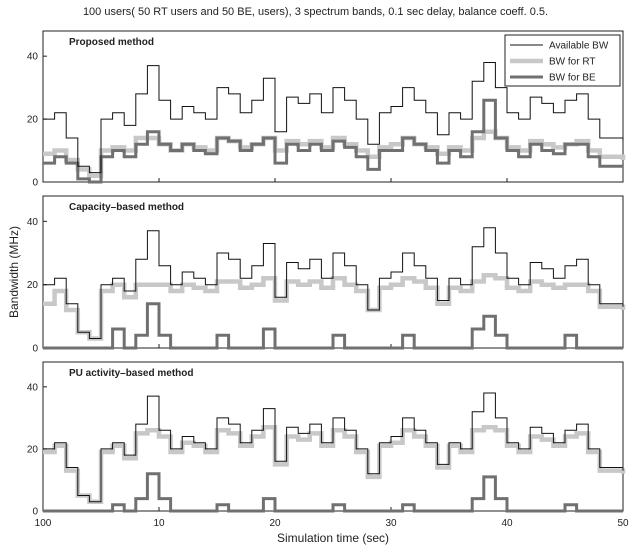 The height and width of the screenshot is (546, 631). What do you see at coordinates (275, 523) in the screenshot?
I see `x-tick-label: 20` at bounding box center [275, 523].